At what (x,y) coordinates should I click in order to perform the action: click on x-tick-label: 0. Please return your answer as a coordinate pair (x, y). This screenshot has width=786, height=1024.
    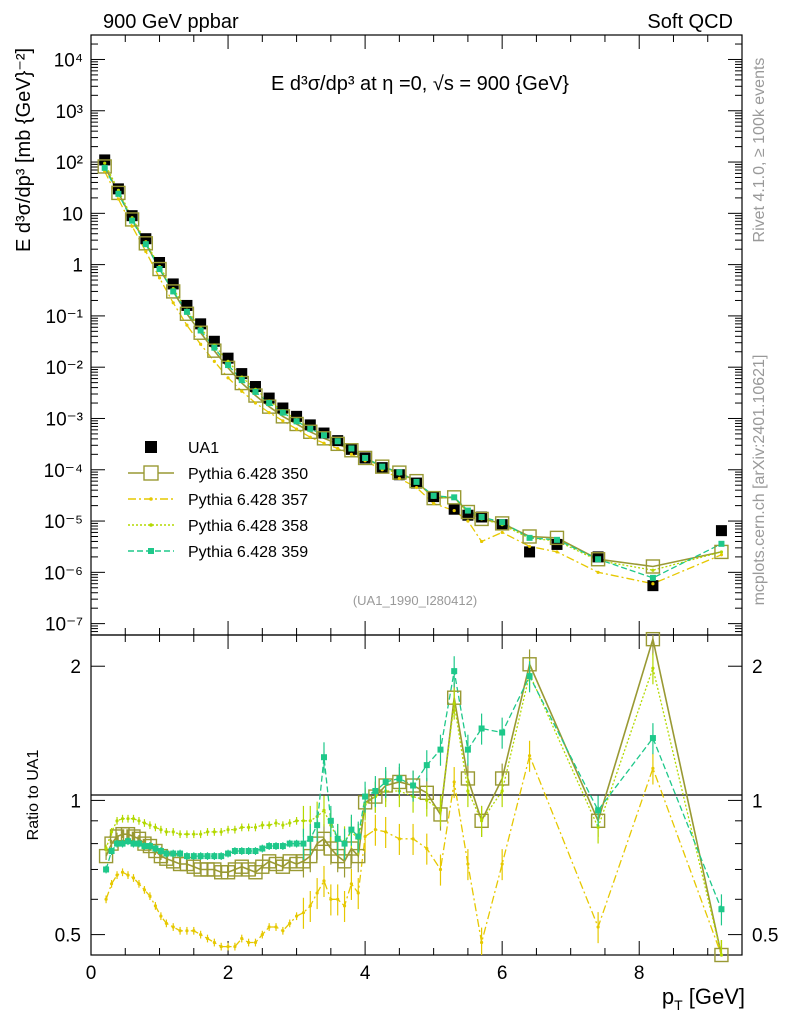
    Looking at the image, I should click on (91, 973).